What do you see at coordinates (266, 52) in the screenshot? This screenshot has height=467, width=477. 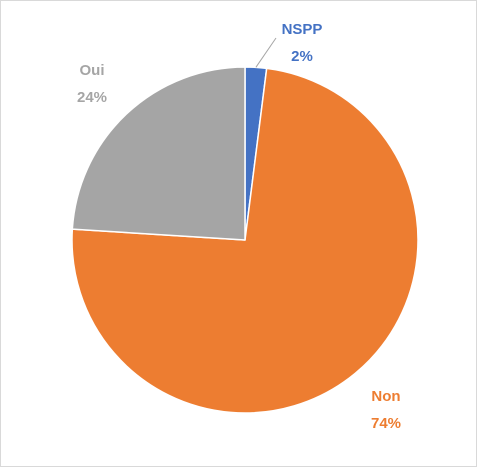 I see `leader-line-nspp` at bounding box center [266, 52].